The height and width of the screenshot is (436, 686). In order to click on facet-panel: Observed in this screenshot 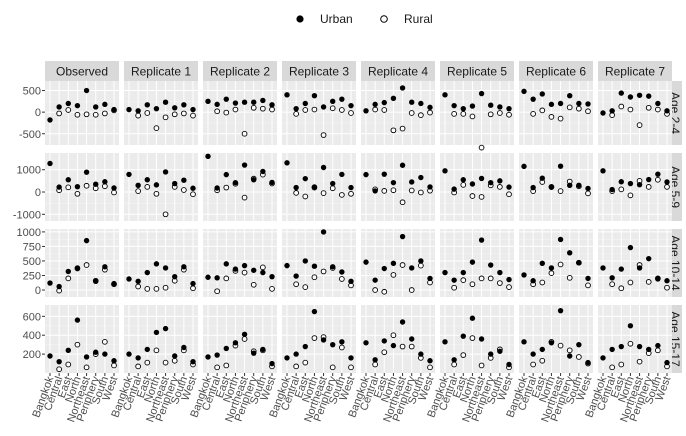, I will do `click(82, 103)`.